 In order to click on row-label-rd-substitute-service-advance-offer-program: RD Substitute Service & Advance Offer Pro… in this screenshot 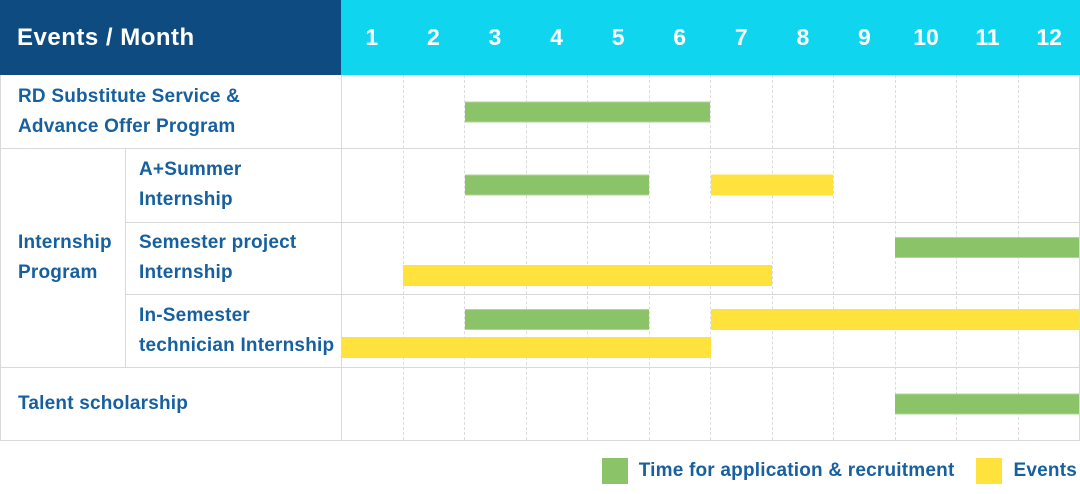, I will do `click(171, 111)`.